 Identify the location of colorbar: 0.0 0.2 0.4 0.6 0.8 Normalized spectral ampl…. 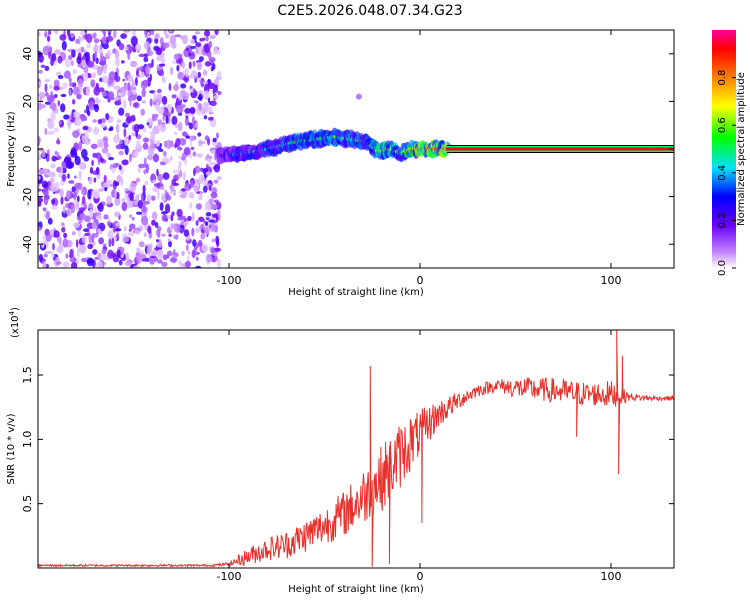
(729, 153).